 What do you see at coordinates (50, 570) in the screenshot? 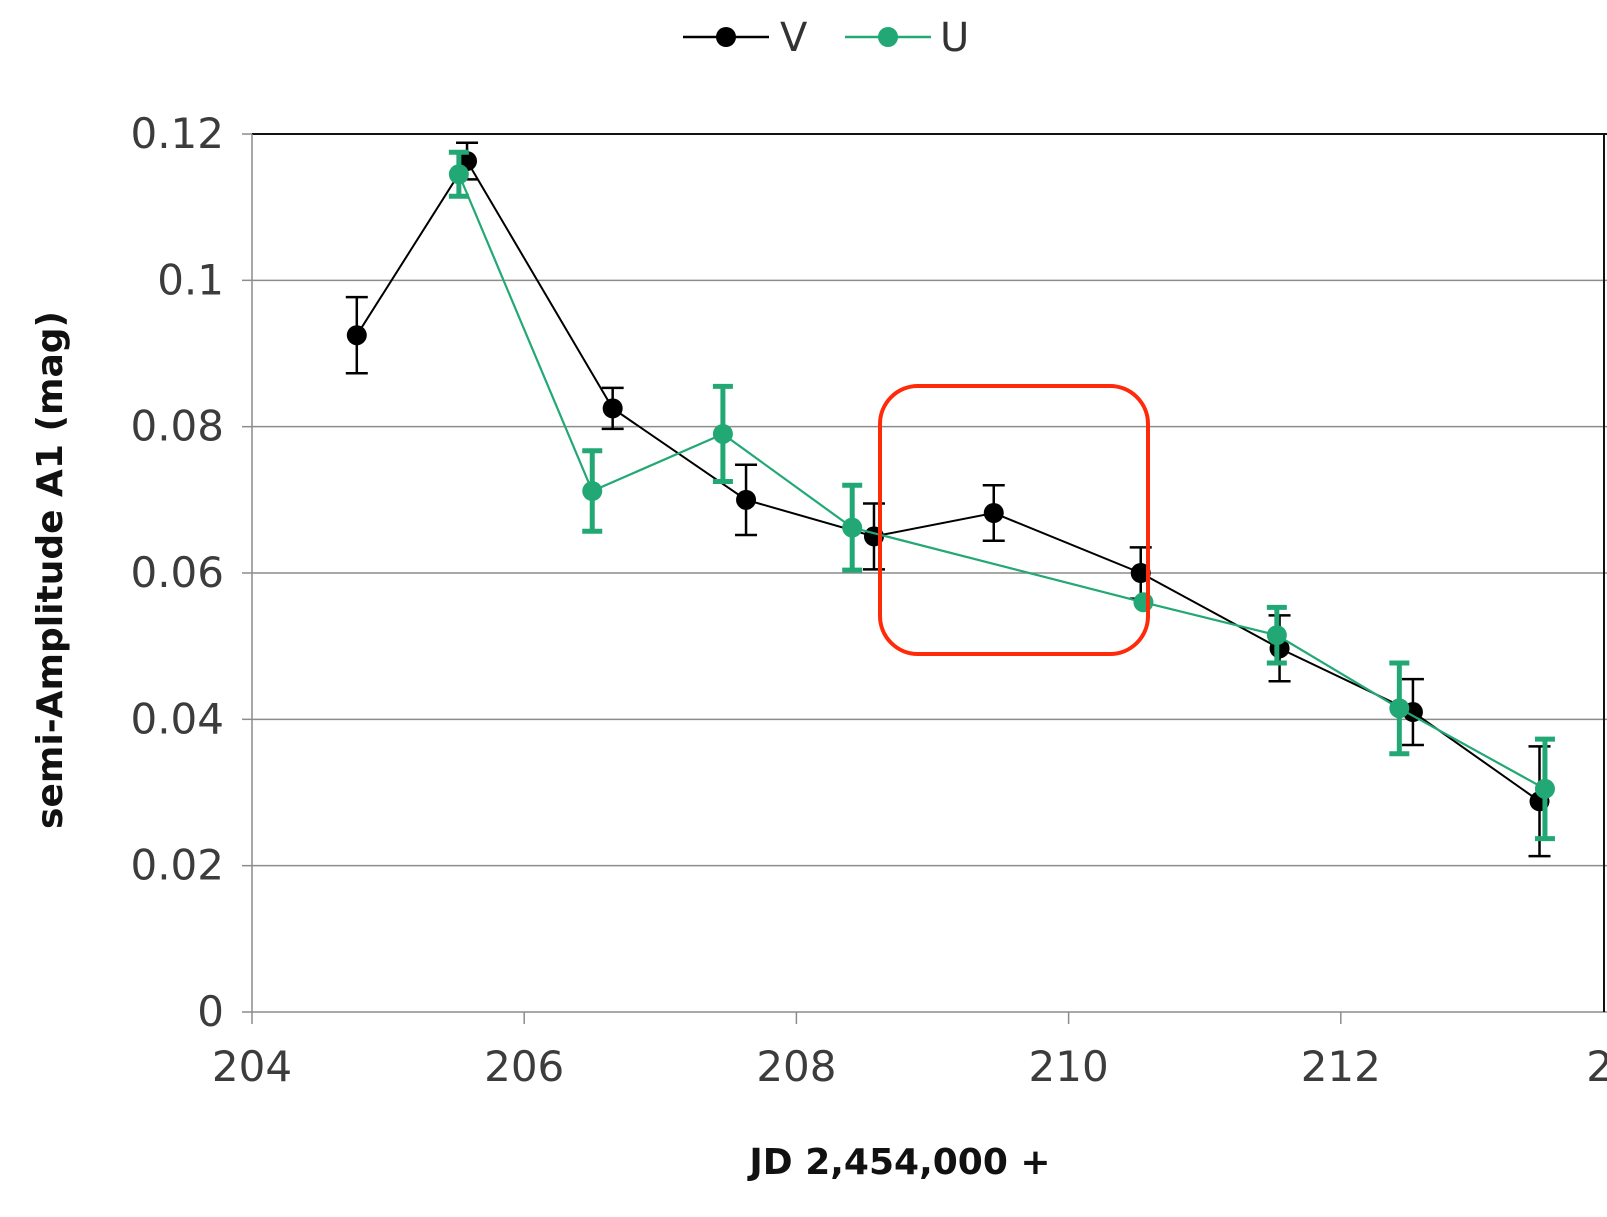
I see `y-axis-title: semi-Amplitude A1 (mag)` at bounding box center [50, 570].